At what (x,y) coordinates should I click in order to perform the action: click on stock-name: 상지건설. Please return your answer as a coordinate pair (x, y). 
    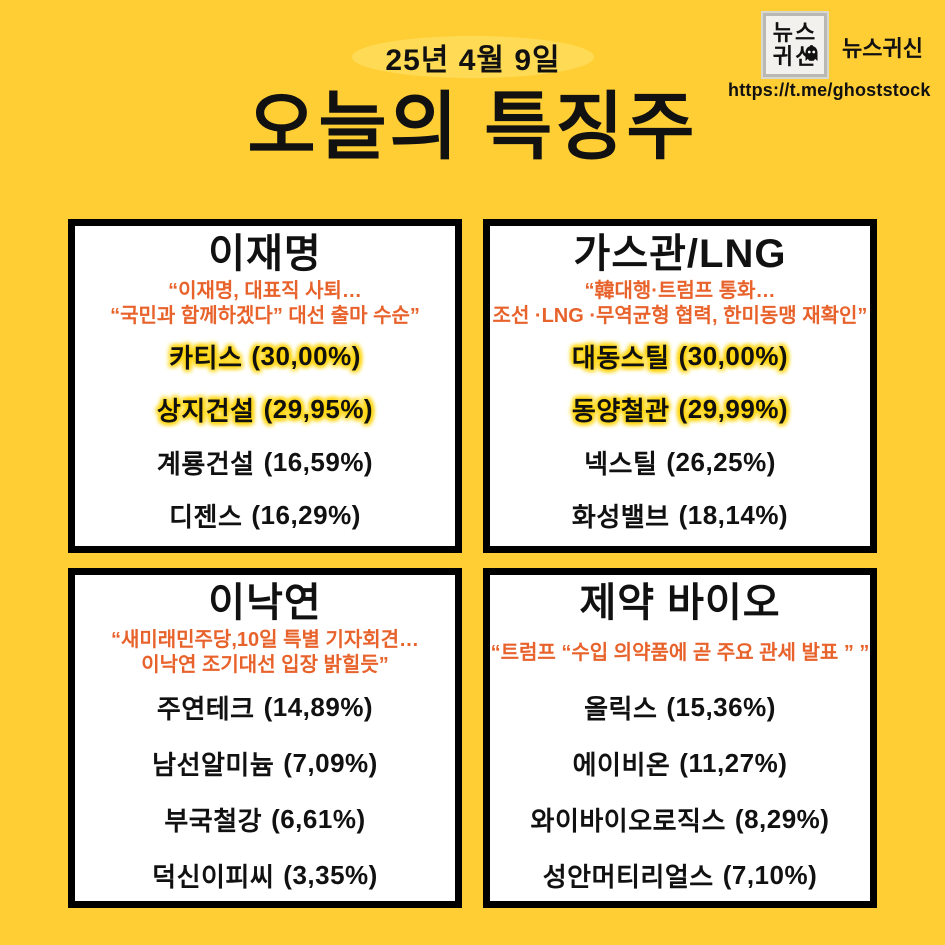
    Looking at the image, I should click on (205, 411).